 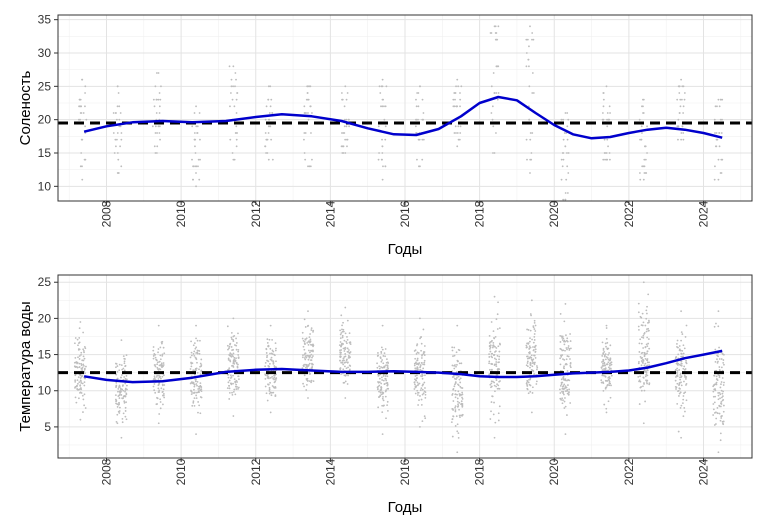 What do you see at coordinates (45, 391) in the screenshot?
I see `y-tick-label: 10` at bounding box center [45, 391].